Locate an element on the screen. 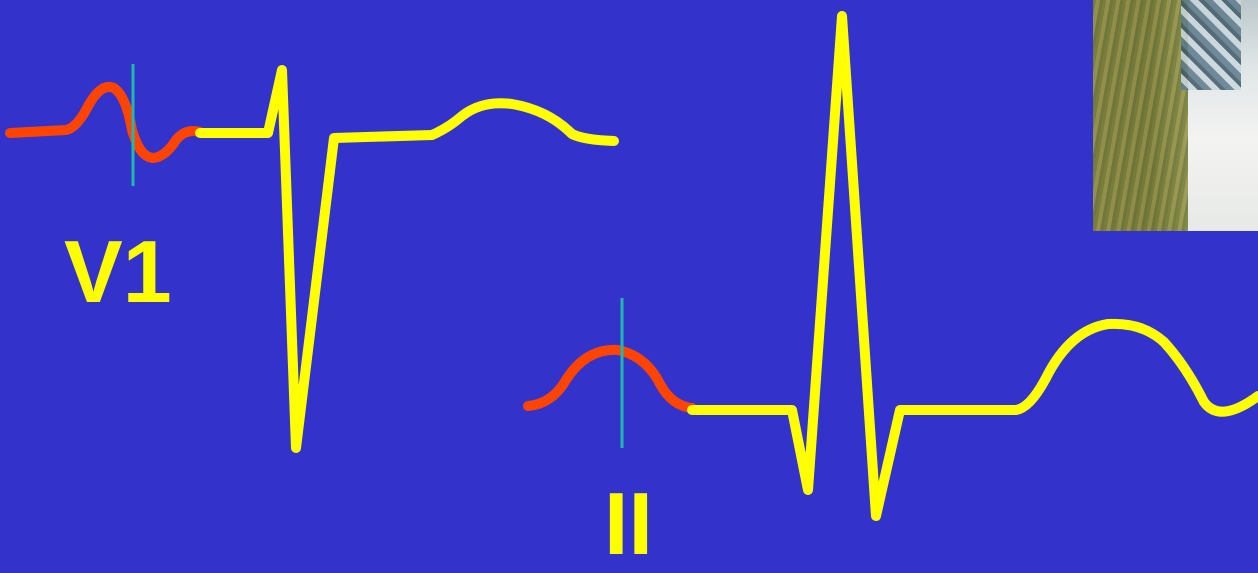  v1-p-wave is located at coordinates (105, 122).